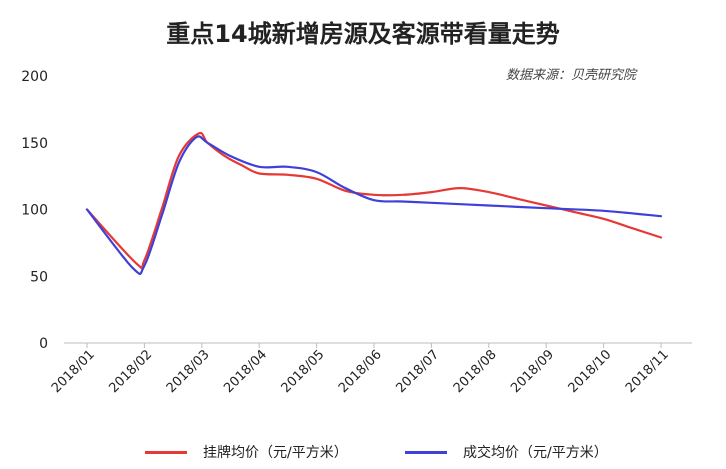 The width and height of the screenshot is (726, 469). I want to click on legend-label-deal-price: 成交均价（元/平方米）, so click(535, 453).